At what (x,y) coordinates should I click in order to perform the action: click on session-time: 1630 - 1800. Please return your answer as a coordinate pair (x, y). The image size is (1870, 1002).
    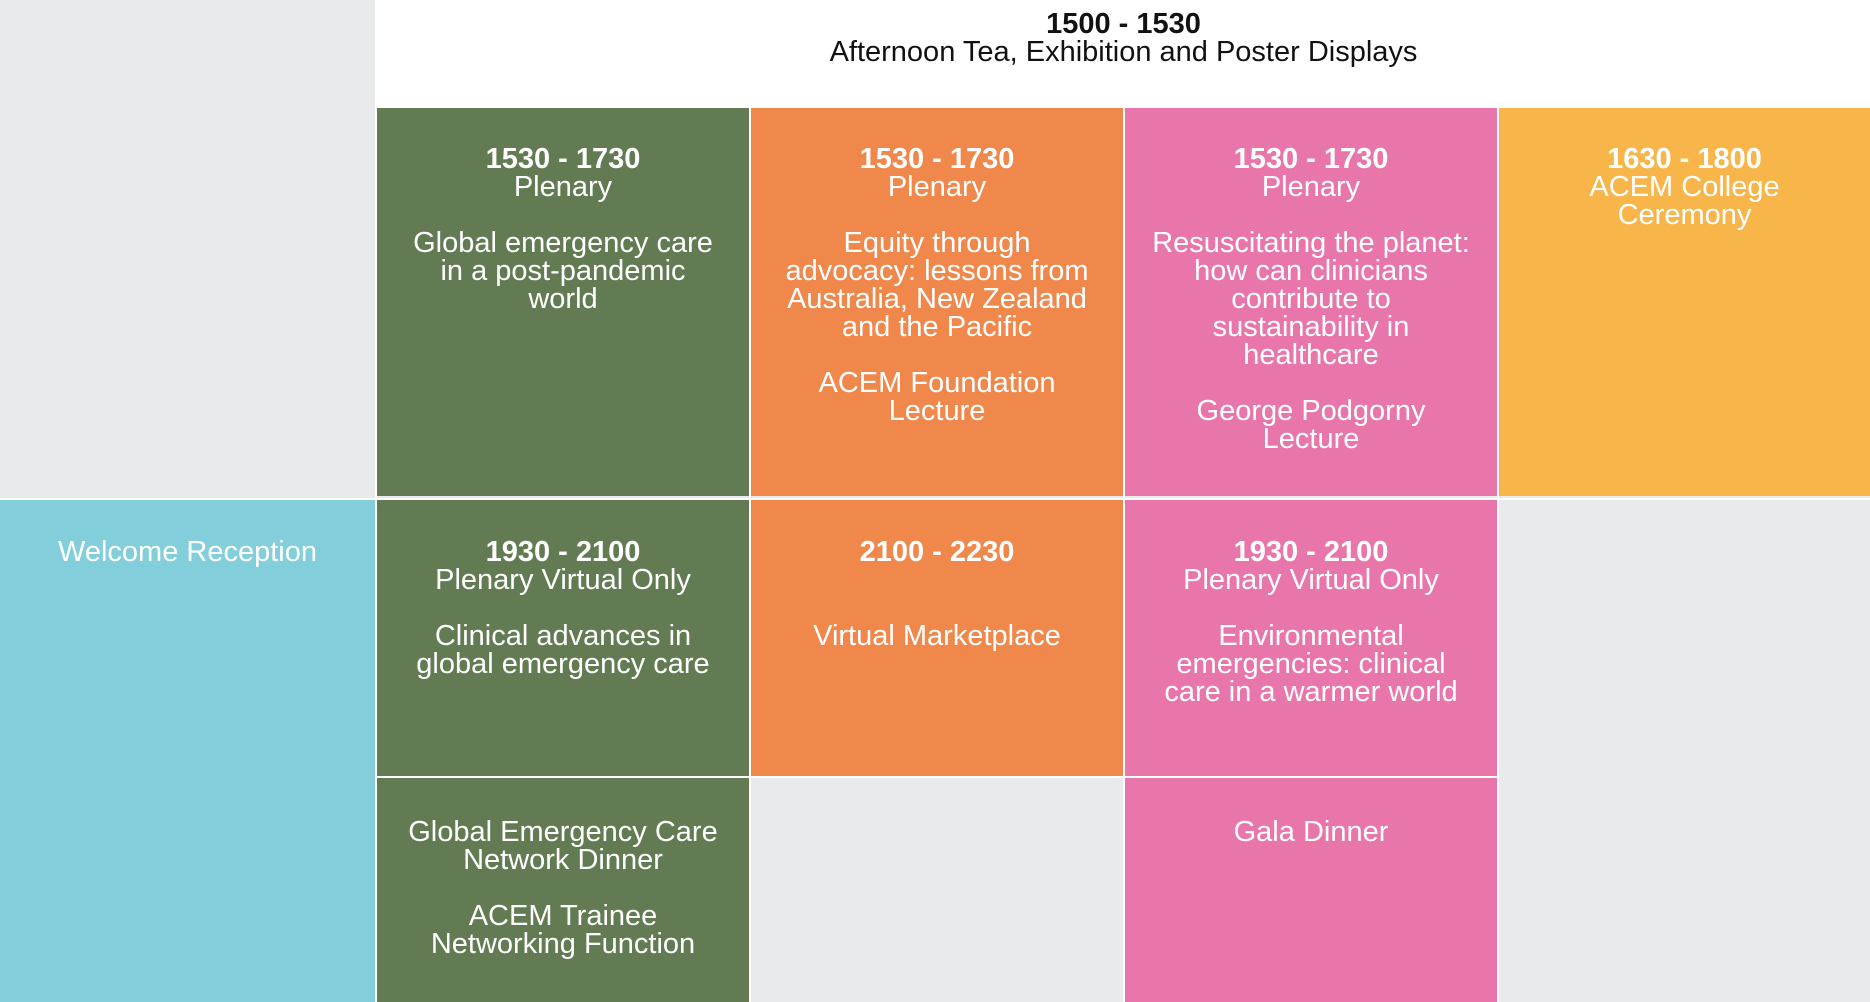
    Looking at the image, I should click on (1684, 159).